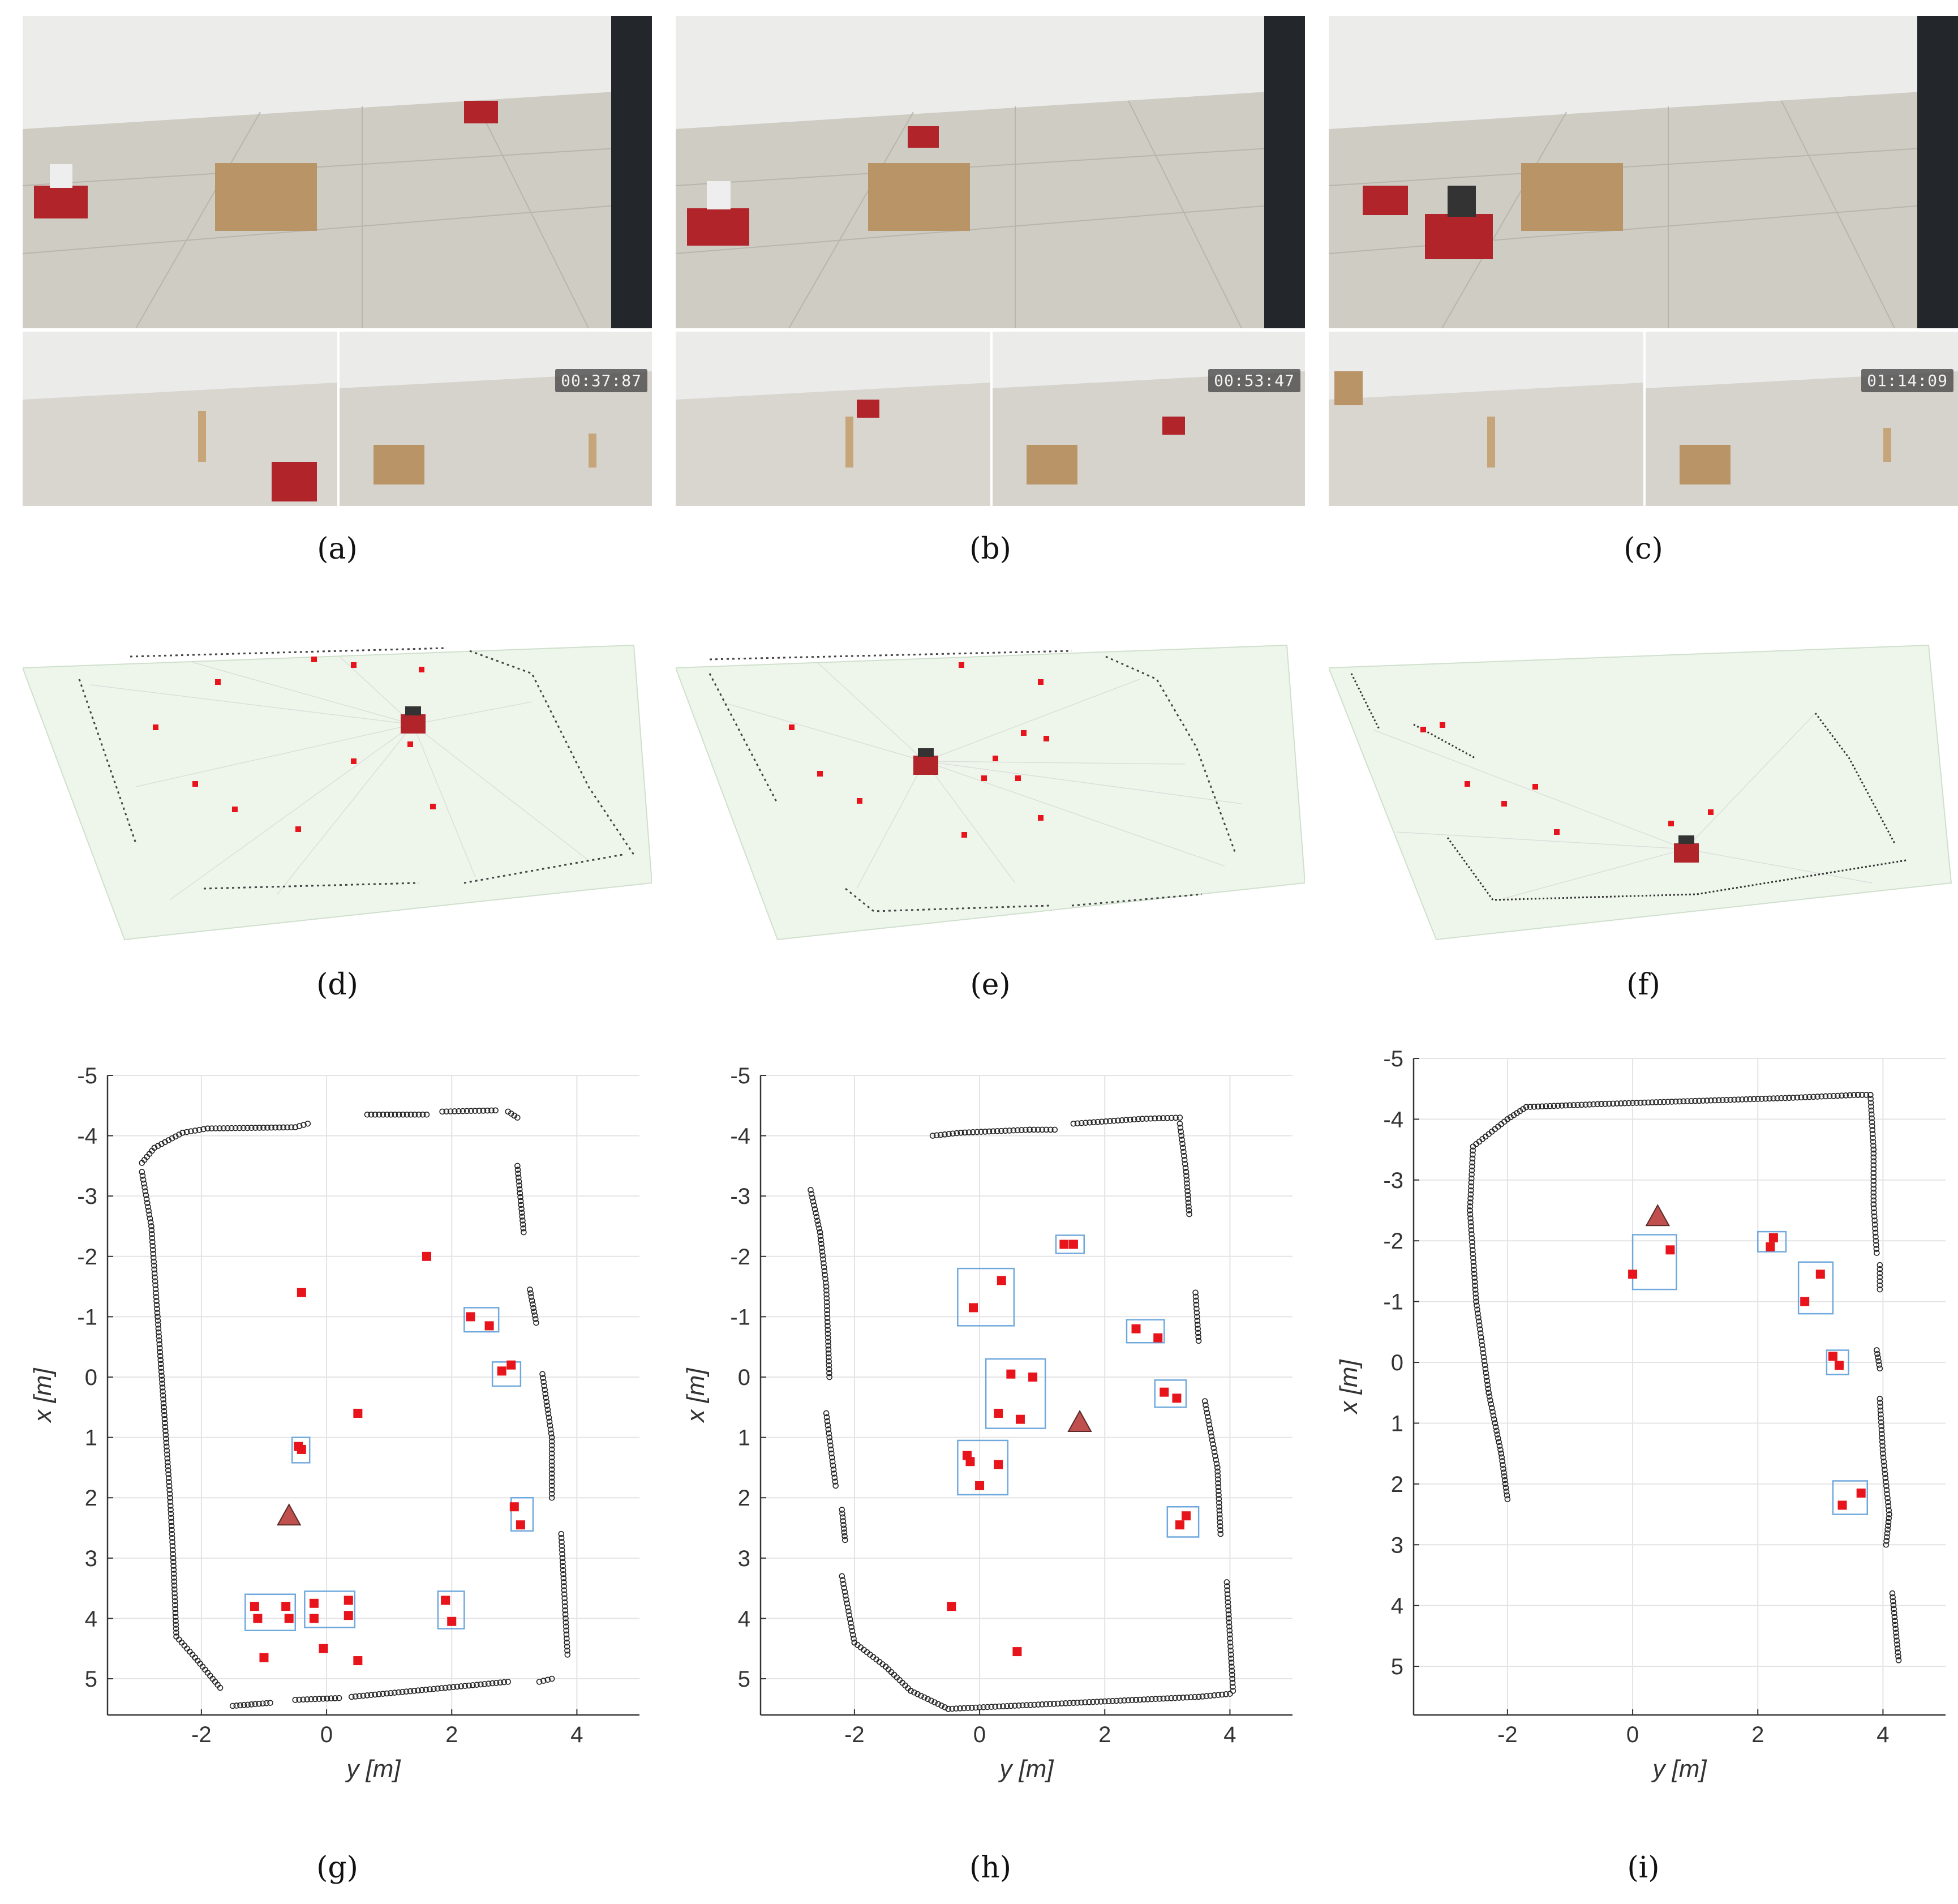  What do you see at coordinates (740, 1076) in the screenshot?
I see `y-tick-label: -5` at bounding box center [740, 1076].